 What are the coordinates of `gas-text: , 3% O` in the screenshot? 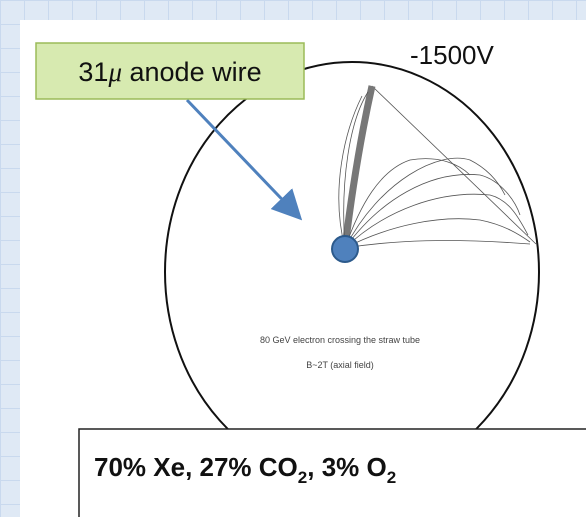 It's located at (346, 467).